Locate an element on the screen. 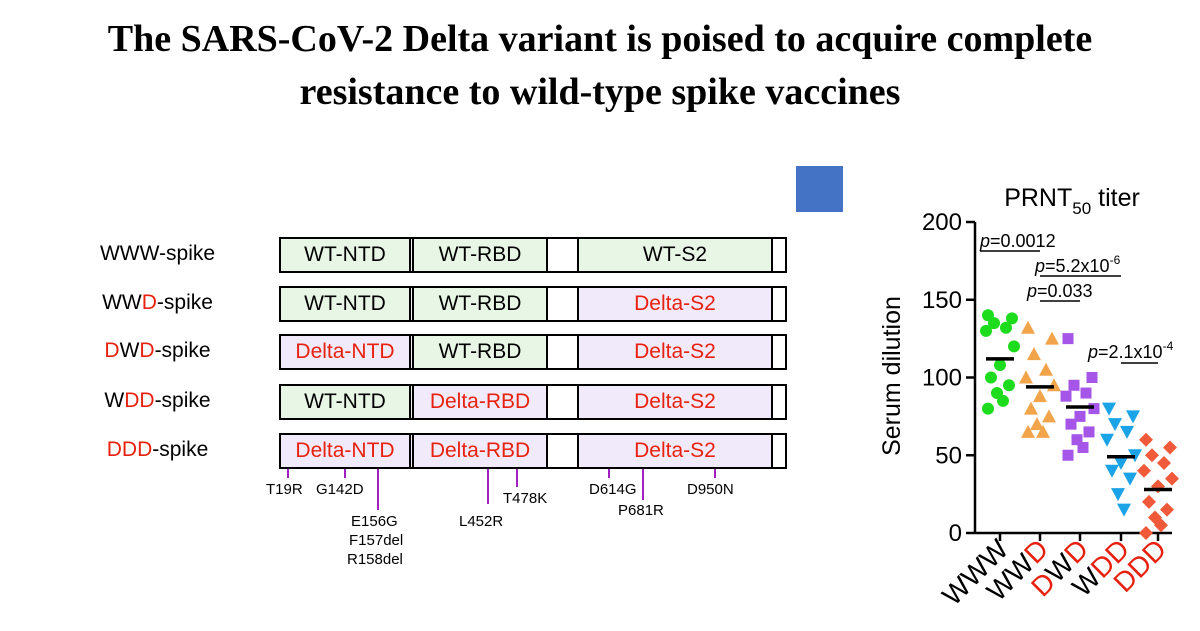 This screenshot has height=631, width=1200. p-value: =5.2x10 is located at coordinates (1077, 266).